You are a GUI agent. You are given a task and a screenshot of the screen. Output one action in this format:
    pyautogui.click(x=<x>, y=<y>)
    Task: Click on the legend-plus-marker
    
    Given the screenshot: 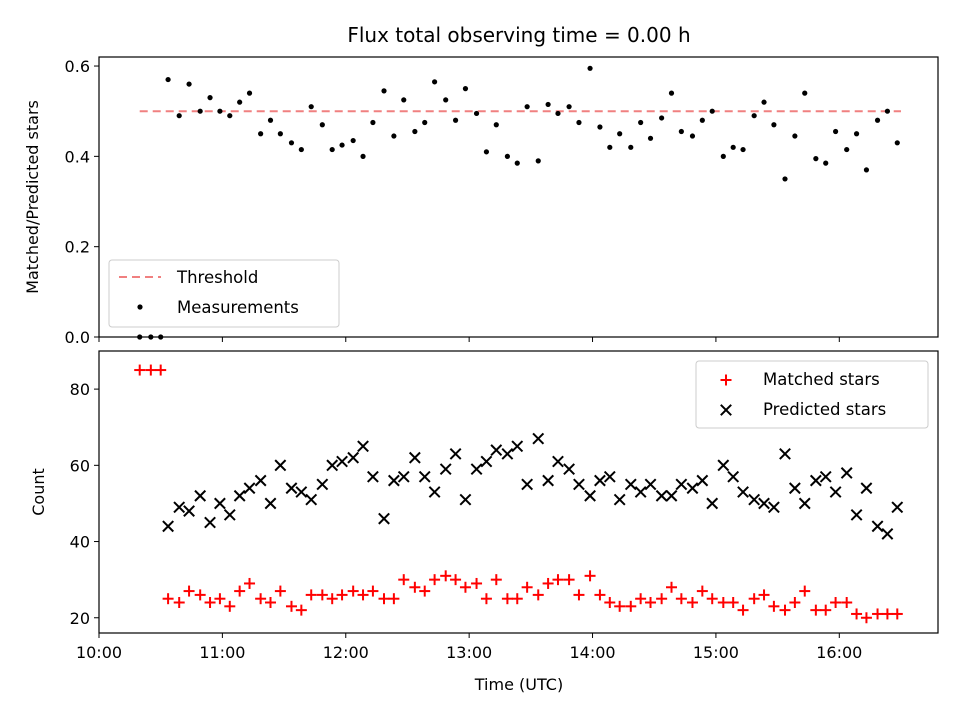 What is the action you would take?
    pyautogui.click(x=726, y=380)
    